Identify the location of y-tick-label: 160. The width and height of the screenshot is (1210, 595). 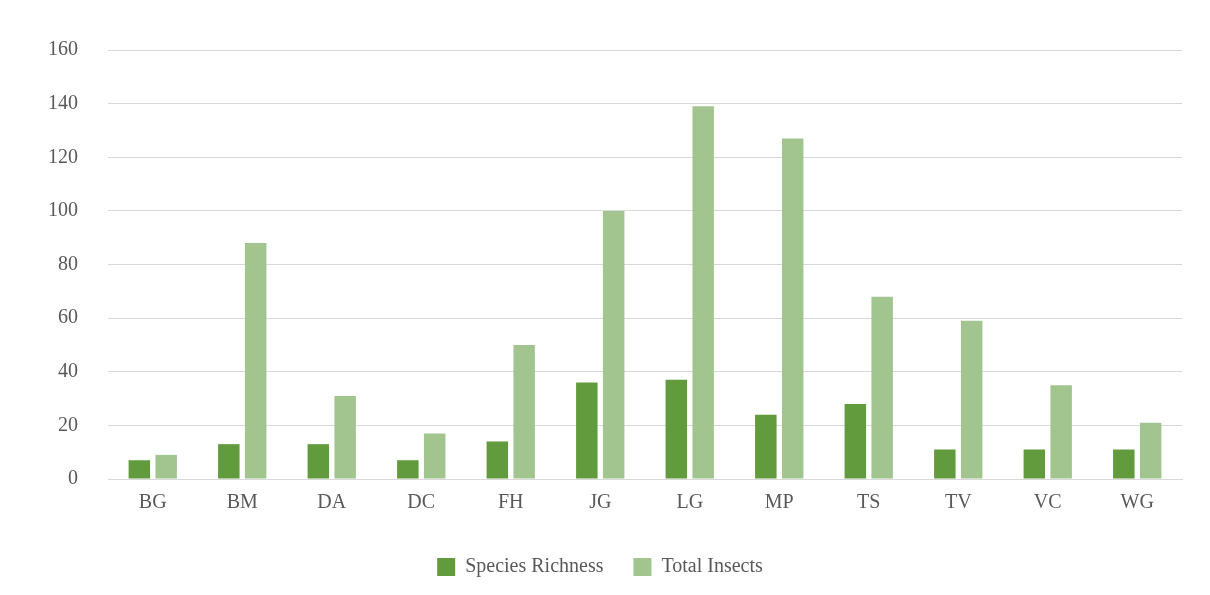
(63, 48).